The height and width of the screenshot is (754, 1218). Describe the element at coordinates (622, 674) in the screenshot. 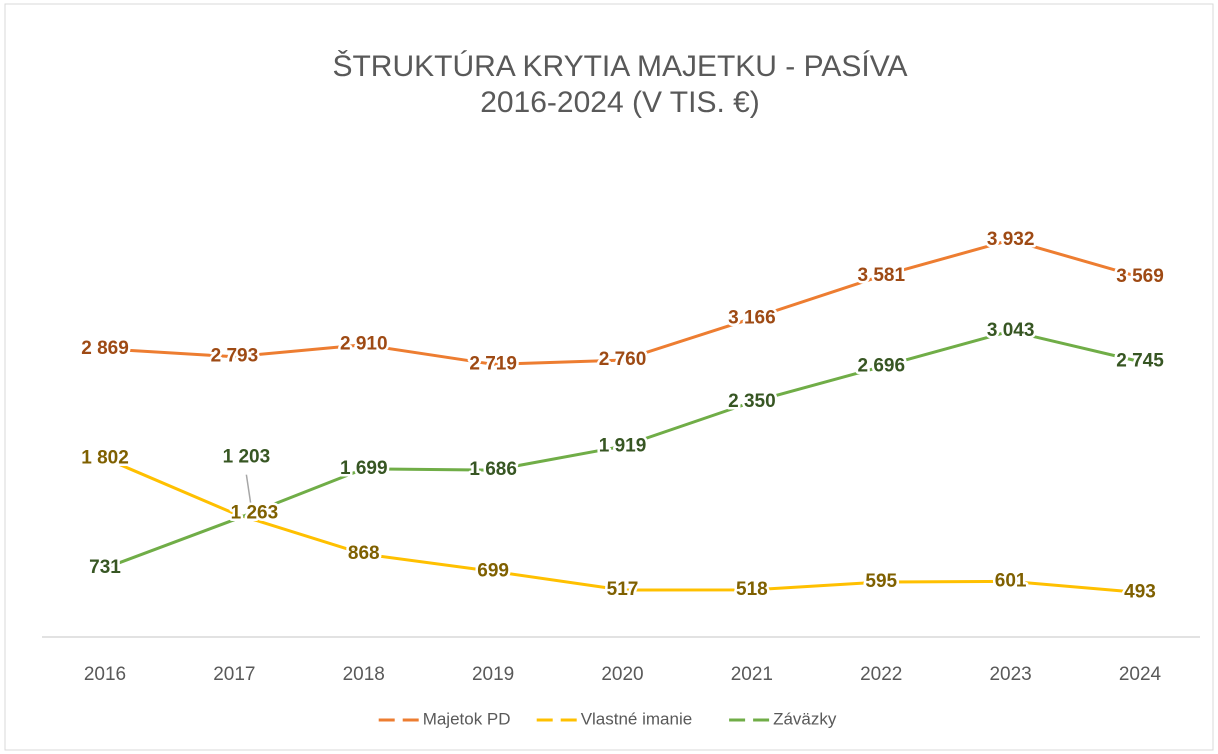

I see `x-tick-label: 2020` at that location.